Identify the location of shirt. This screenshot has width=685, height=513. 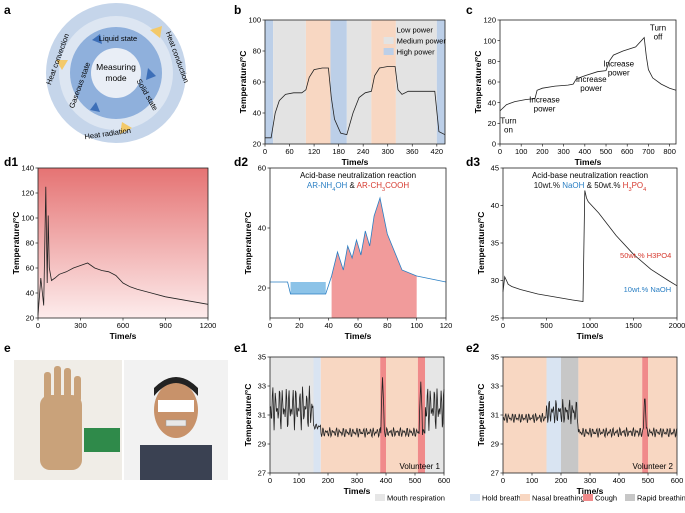
(176, 462).